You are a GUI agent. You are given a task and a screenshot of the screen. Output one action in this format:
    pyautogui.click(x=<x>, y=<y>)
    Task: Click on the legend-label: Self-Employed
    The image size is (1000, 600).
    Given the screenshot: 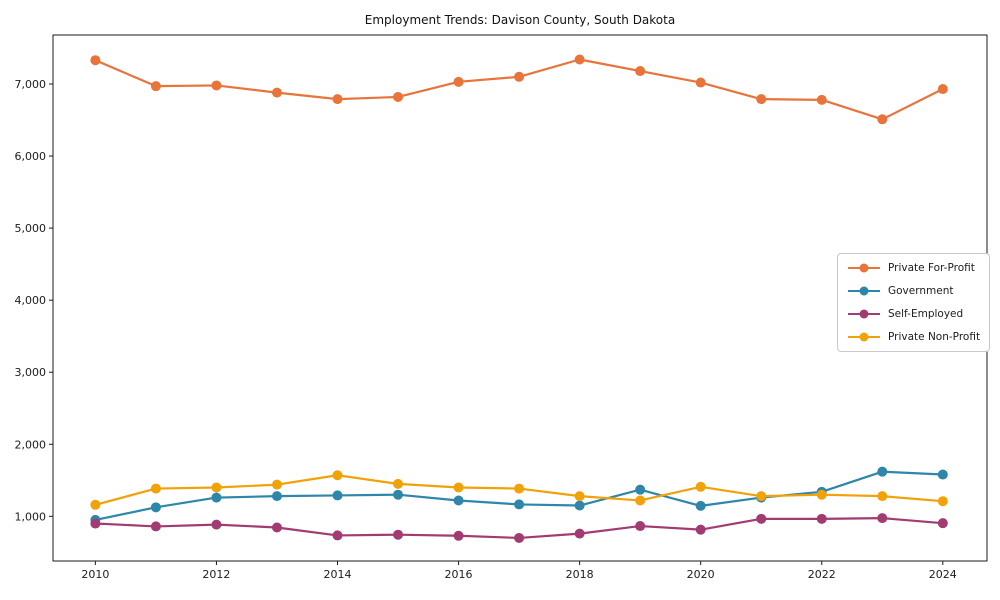 What is the action you would take?
    pyautogui.click(x=926, y=314)
    